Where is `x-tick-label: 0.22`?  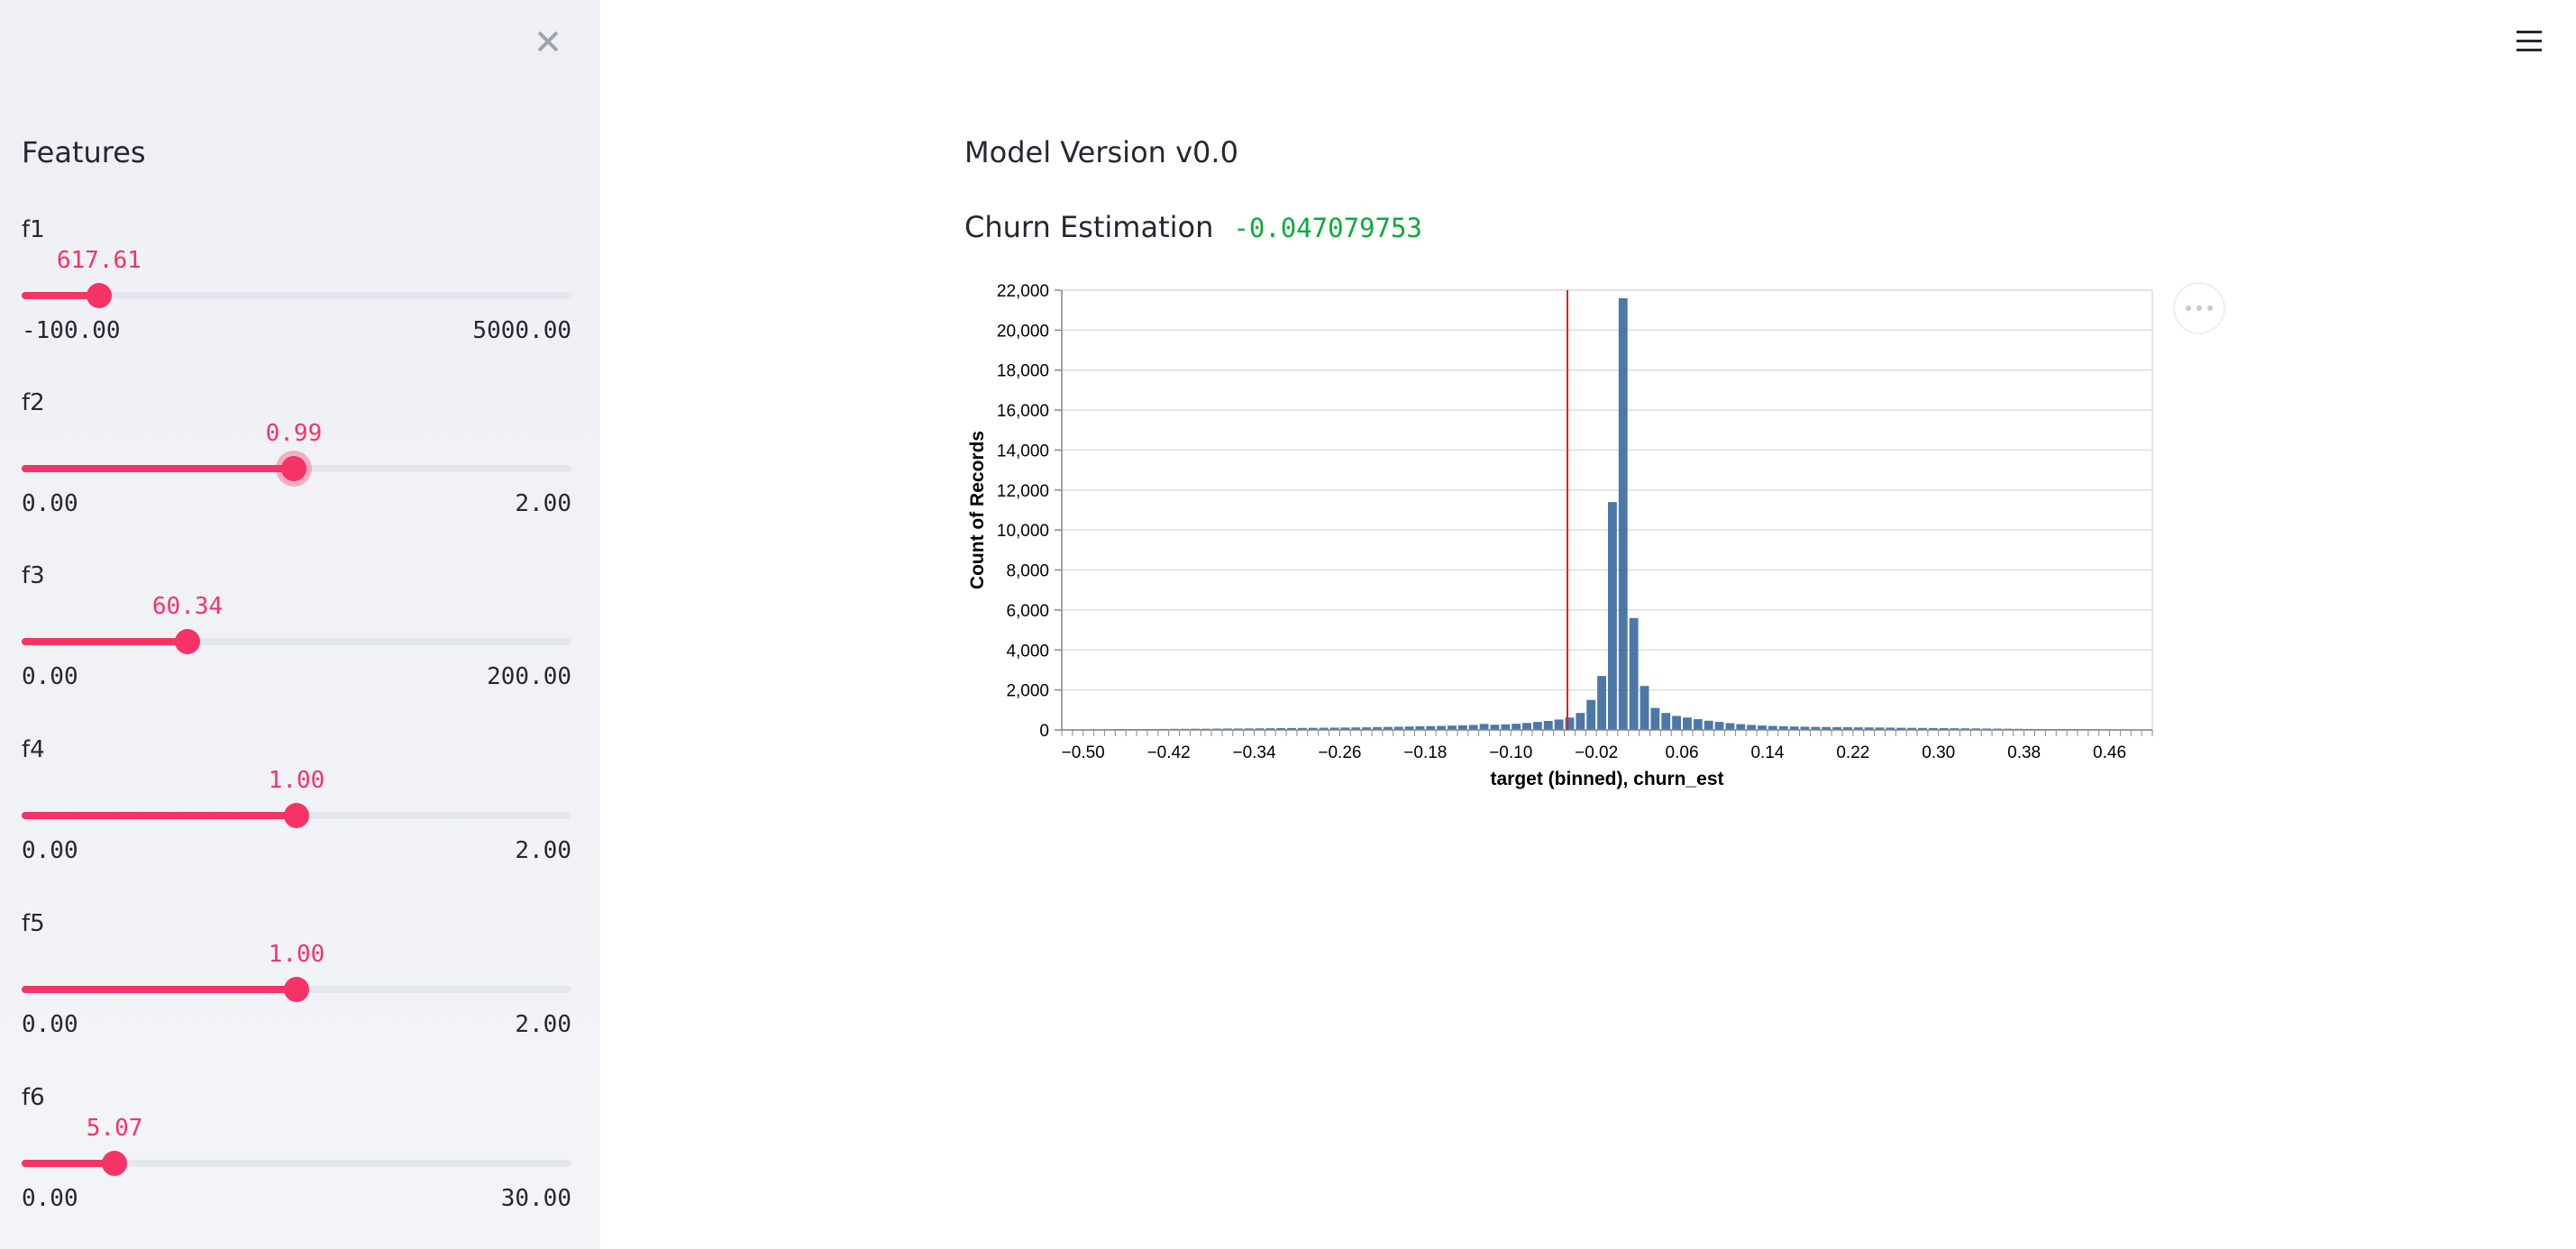 x-tick-label: 0.22 is located at coordinates (1852, 752).